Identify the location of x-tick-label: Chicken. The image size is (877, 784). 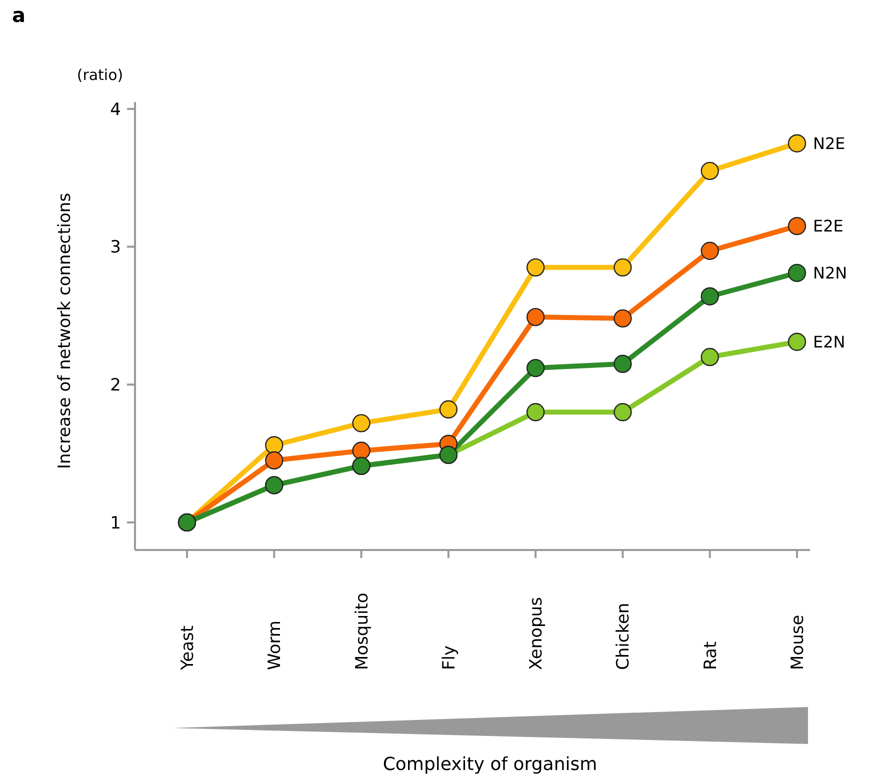
(624, 636).